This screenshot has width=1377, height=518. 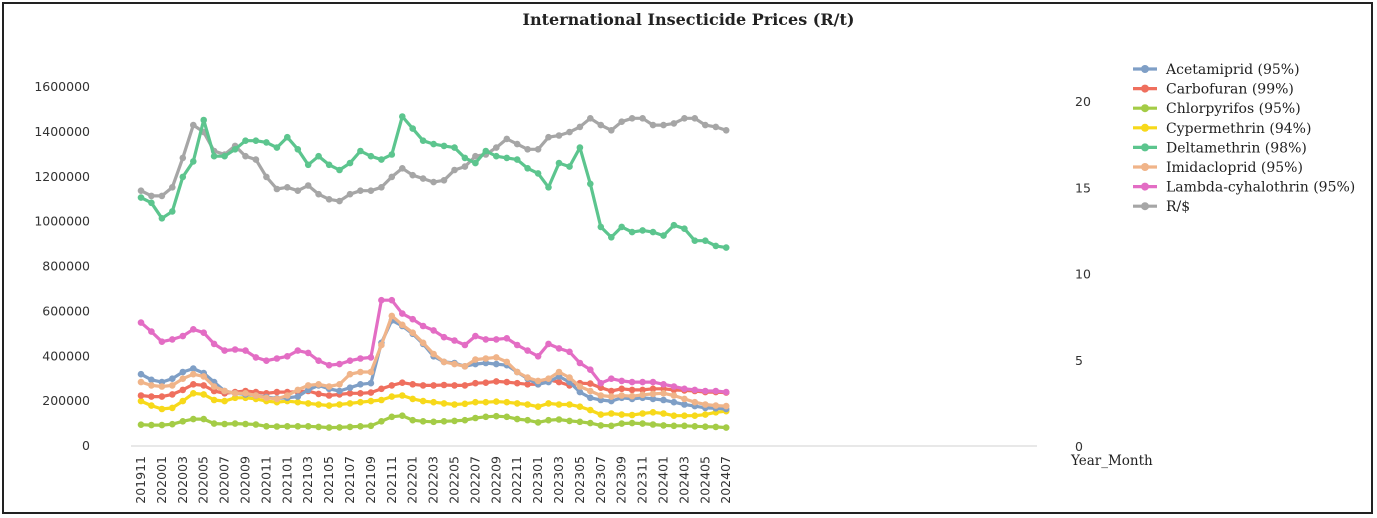 What do you see at coordinates (307, 480) in the screenshot?
I see `x-tick-label: 202103` at bounding box center [307, 480].